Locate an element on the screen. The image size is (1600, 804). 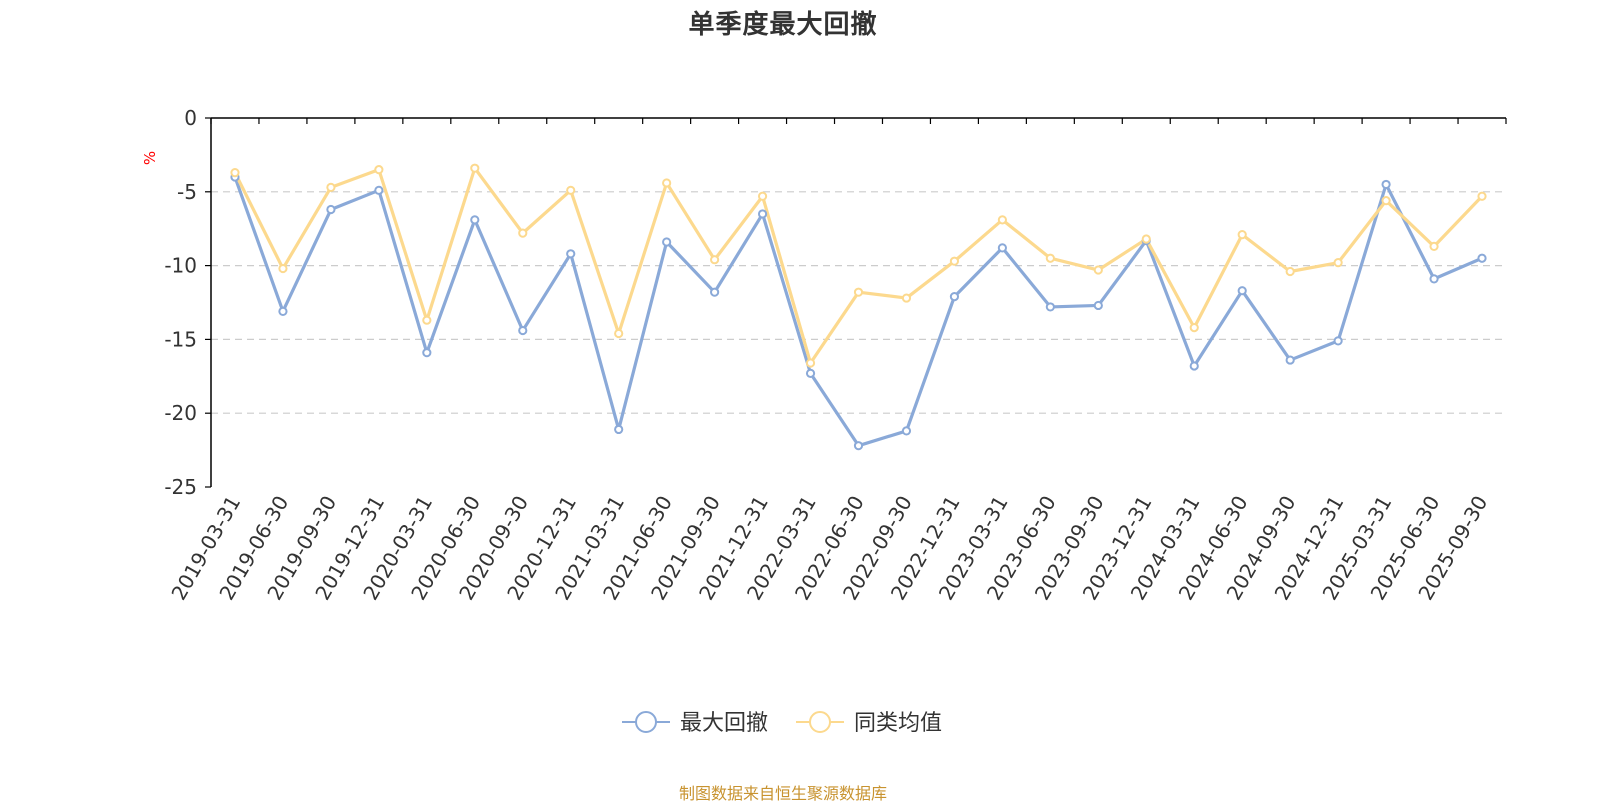
legend-item-0: 最大回撤 is located at coordinates (695, 723).